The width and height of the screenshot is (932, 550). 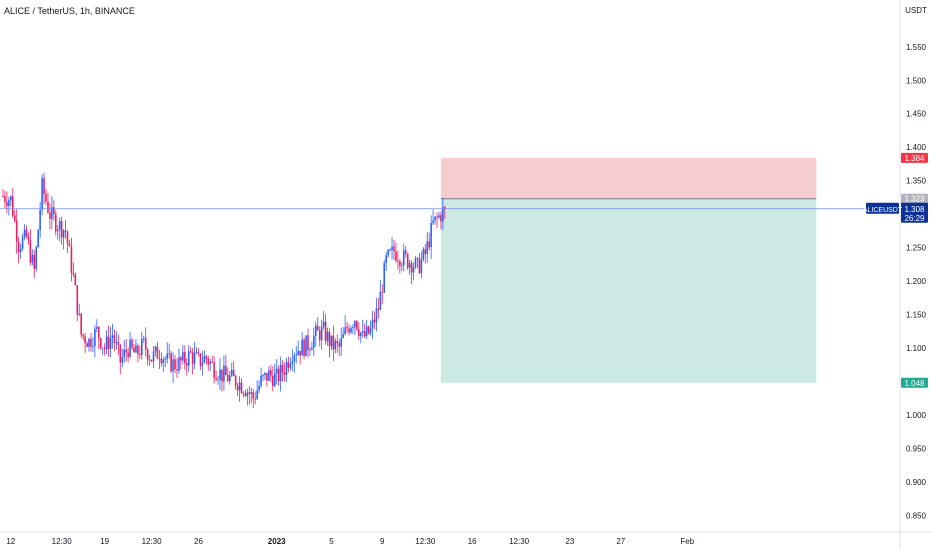 I want to click on x-tick-label: 12:30, so click(x=62, y=541).